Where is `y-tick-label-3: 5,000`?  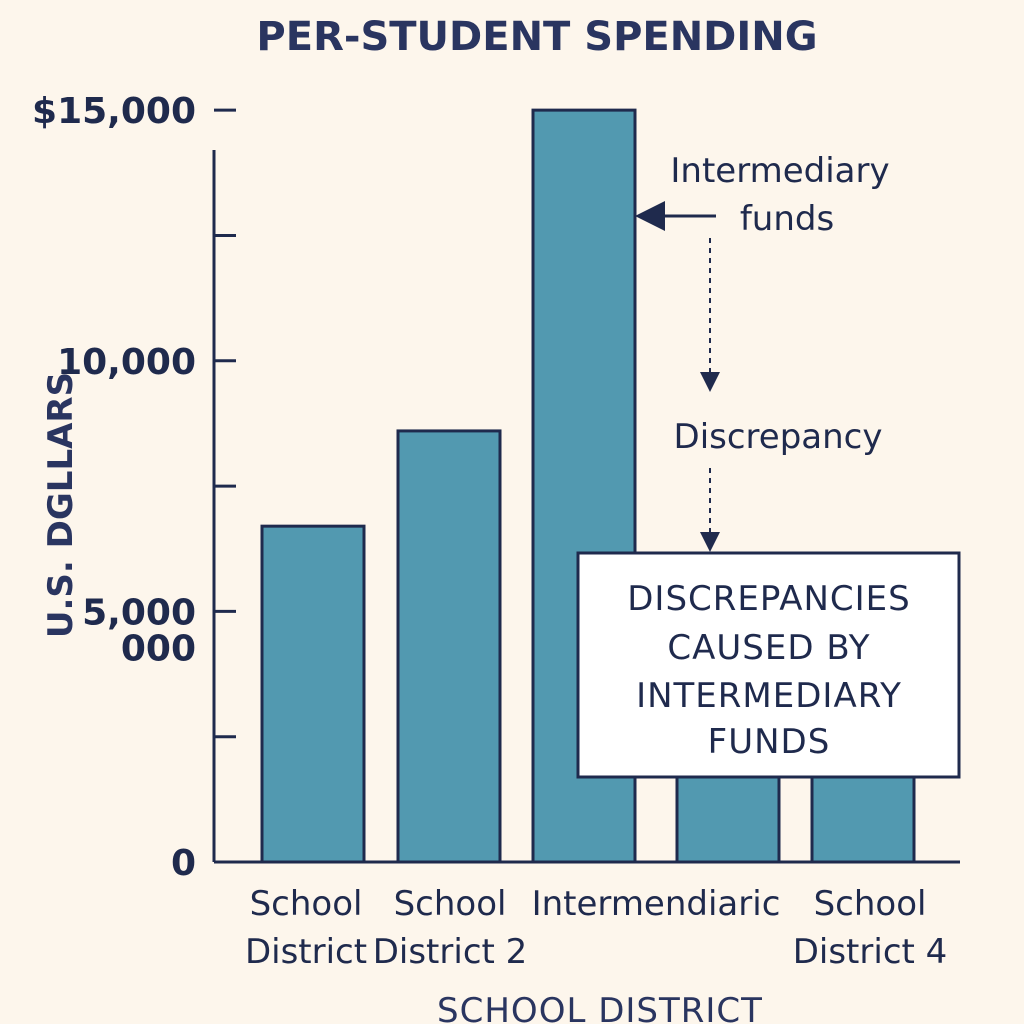 y-tick-label-3: 5,000 is located at coordinates (139, 612).